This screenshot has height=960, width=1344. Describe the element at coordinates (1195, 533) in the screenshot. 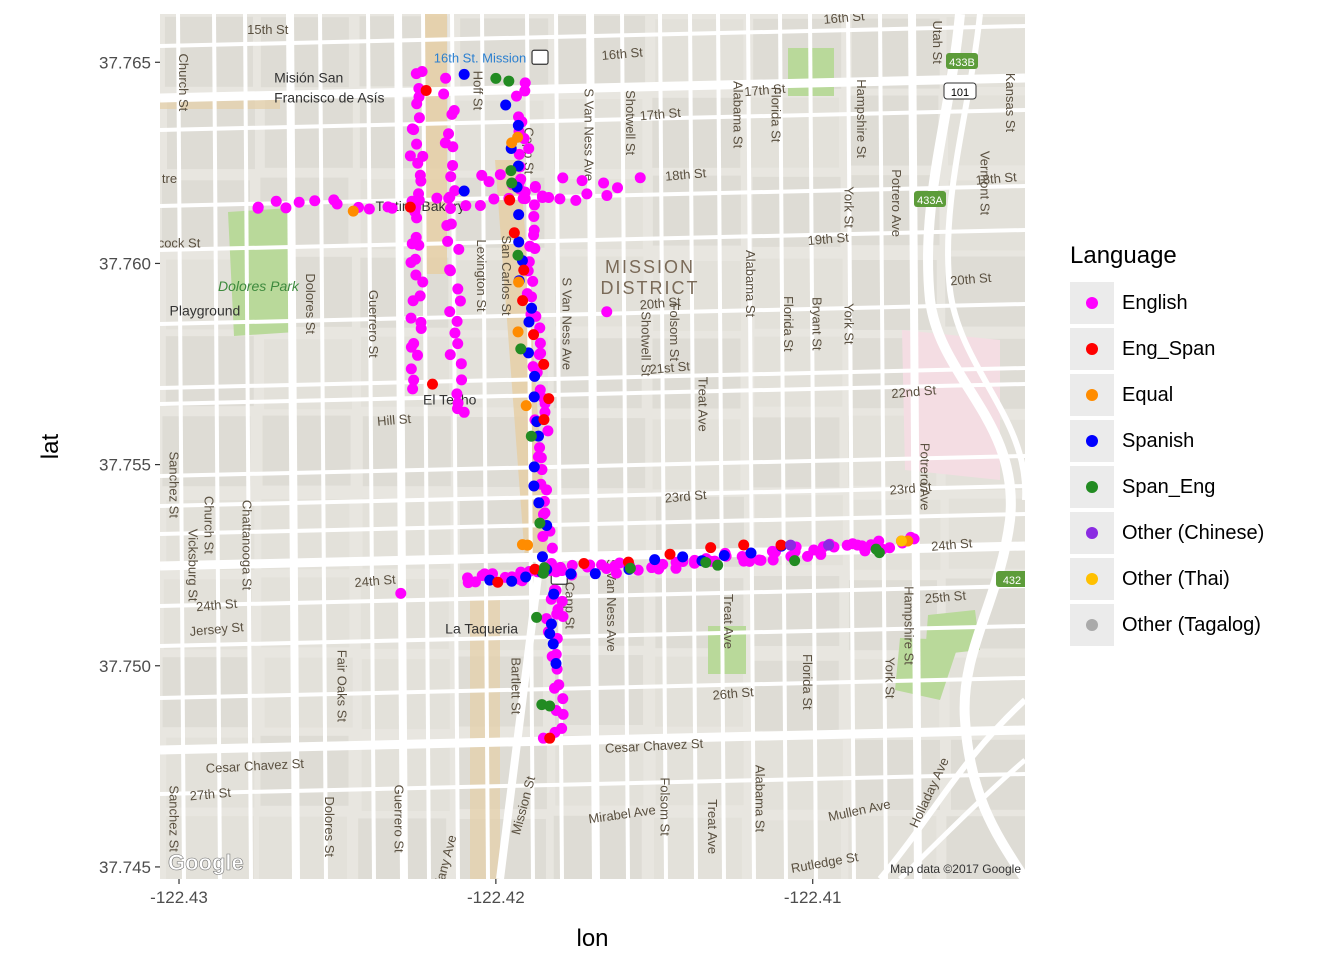

I see `legend-item: Other (Chinese)` at that location.